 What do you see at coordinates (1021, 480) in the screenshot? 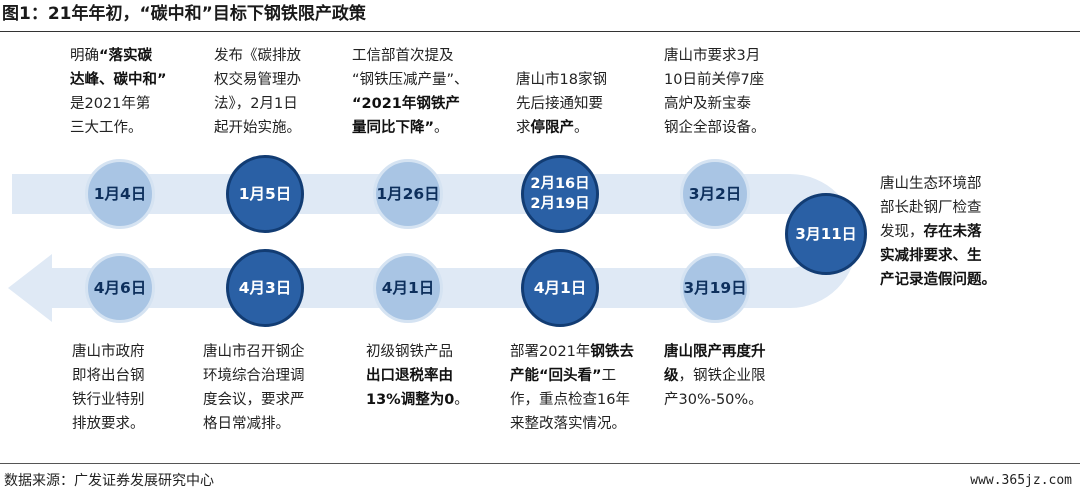
I see `watermark: www.365jz.com` at bounding box center [1021, 480].